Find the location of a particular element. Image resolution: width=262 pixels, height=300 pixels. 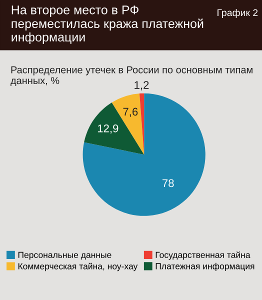

chart-title: На второе место в РФ переместилась кража платежной информации is located at coordinates (108, 25).